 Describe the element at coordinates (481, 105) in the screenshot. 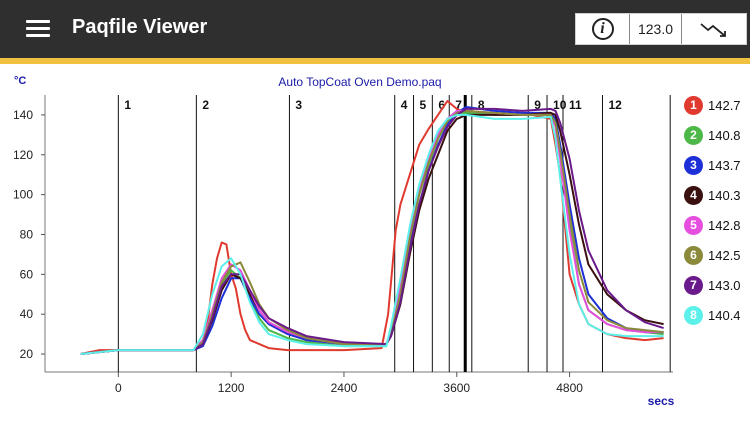

I see `zone-label: 8` at that location.